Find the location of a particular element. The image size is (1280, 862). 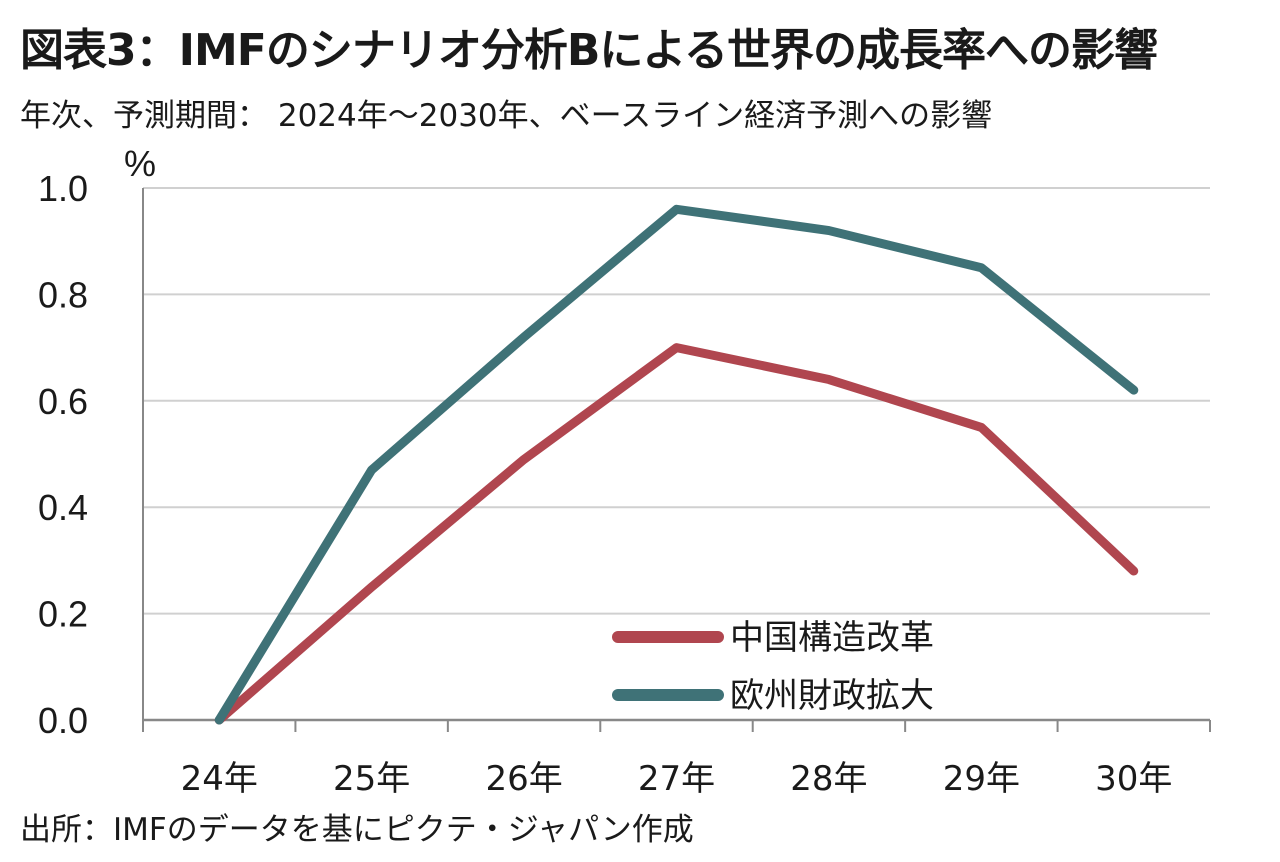

x-tick-label: 29年 is located at coordinates (981, 779).